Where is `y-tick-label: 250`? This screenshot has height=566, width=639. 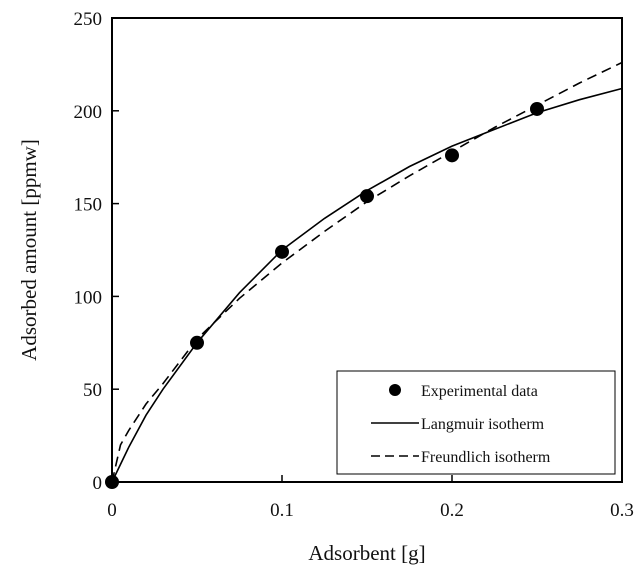
y-tick-label: 250 is located at coordinates (88, 19).